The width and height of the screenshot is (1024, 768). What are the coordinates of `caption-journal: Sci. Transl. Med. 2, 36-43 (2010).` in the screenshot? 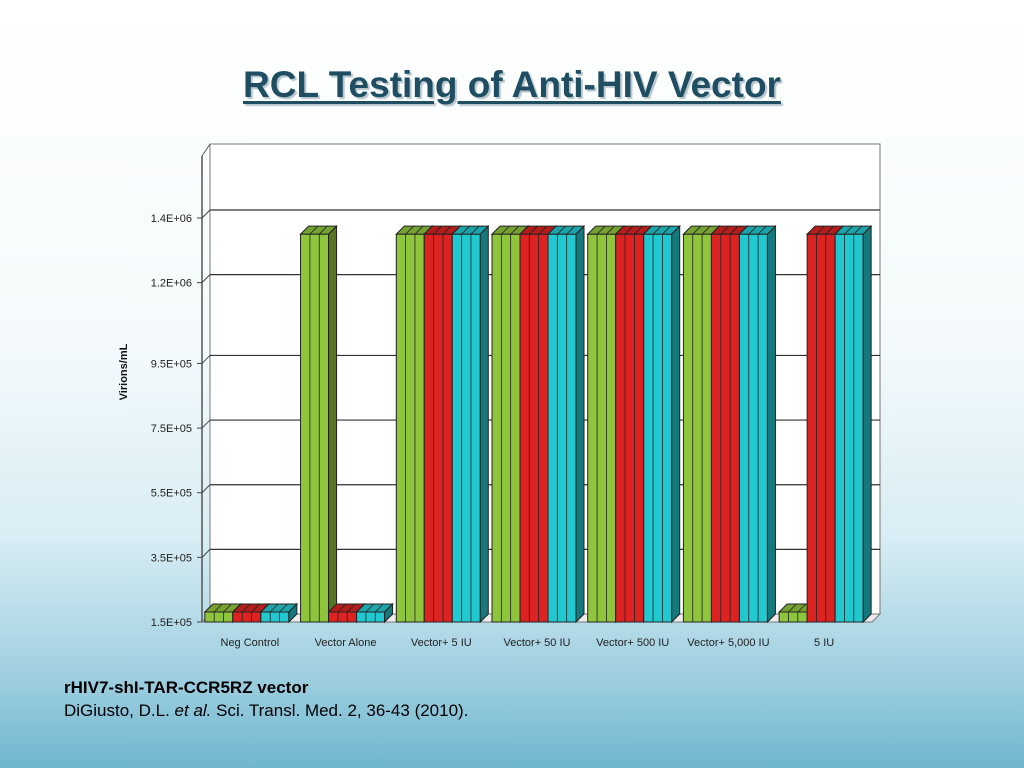 It's located at (342, 710).